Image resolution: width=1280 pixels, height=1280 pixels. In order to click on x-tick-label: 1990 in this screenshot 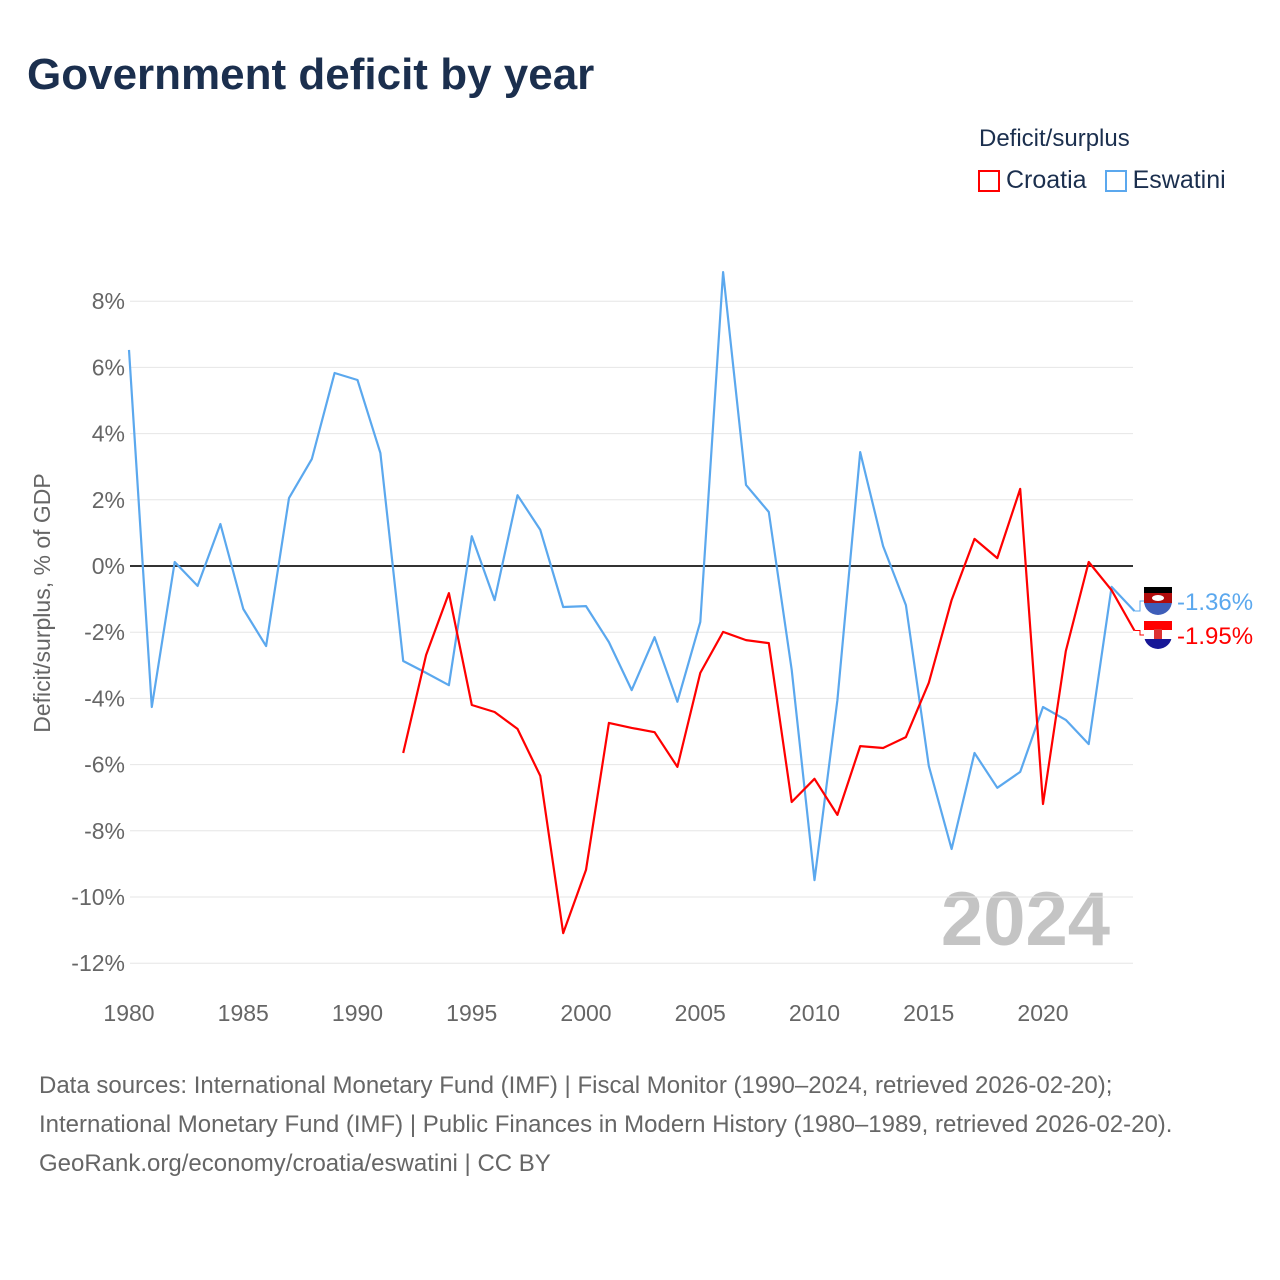, I will do `click(357, 1013)`.